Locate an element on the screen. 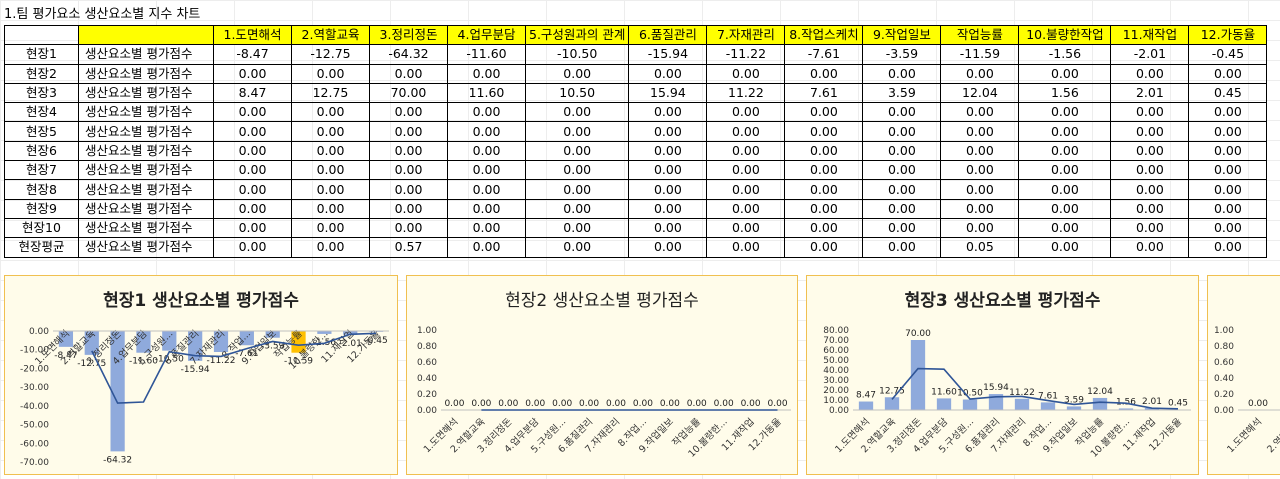  value-cell: 10.50 is located at coordinates (577, 93).